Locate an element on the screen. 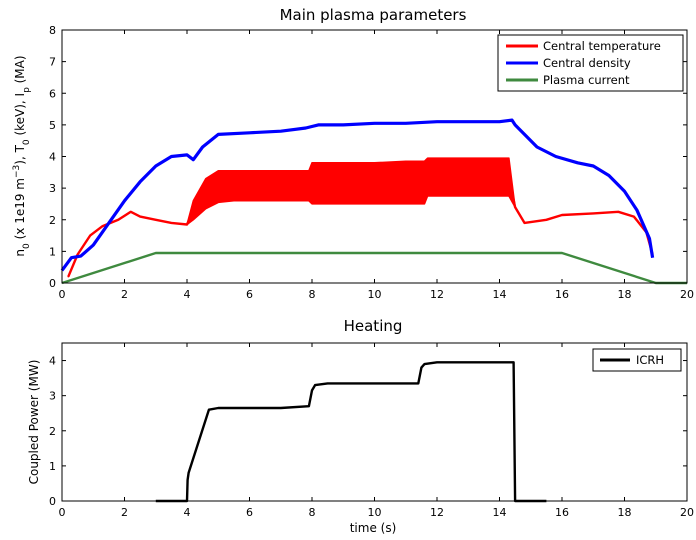  heating-y-tick-label: 1 is located at coordinates (52, 466).